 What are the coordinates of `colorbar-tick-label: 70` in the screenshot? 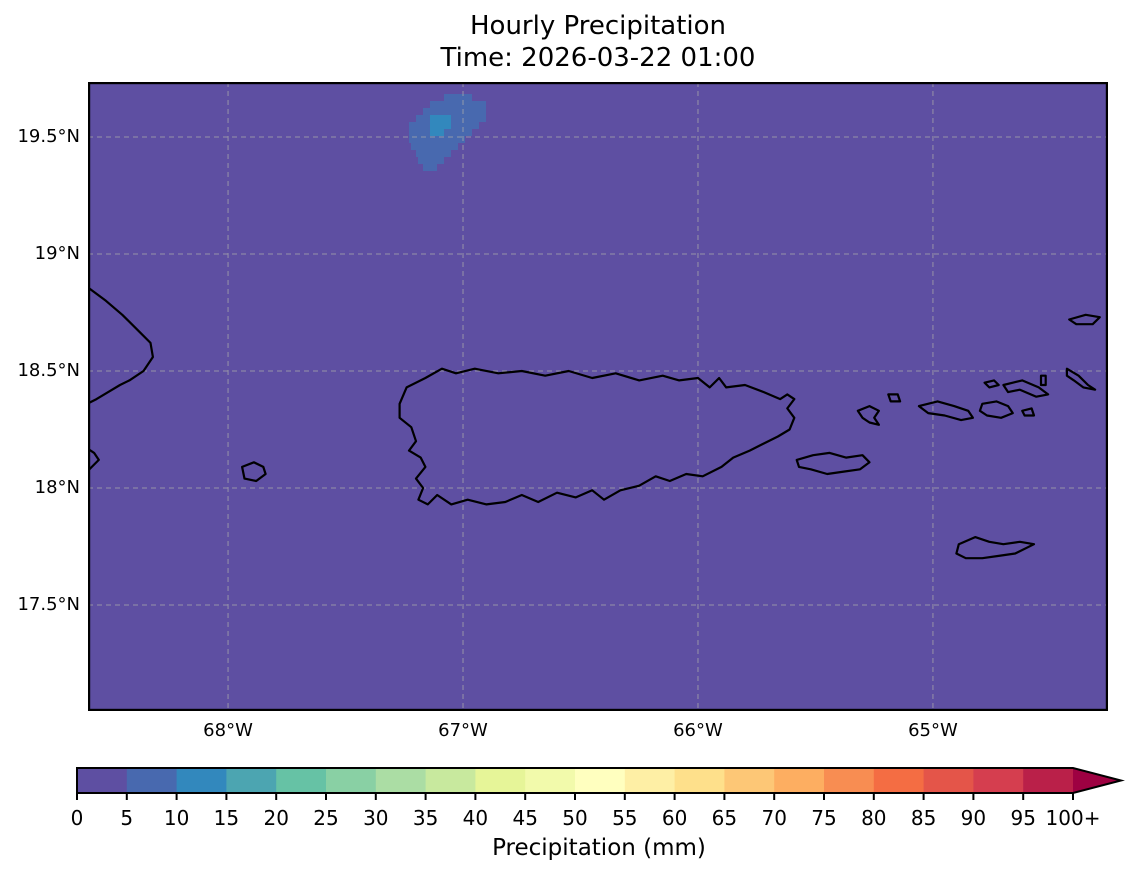 It's located at (773, 818).